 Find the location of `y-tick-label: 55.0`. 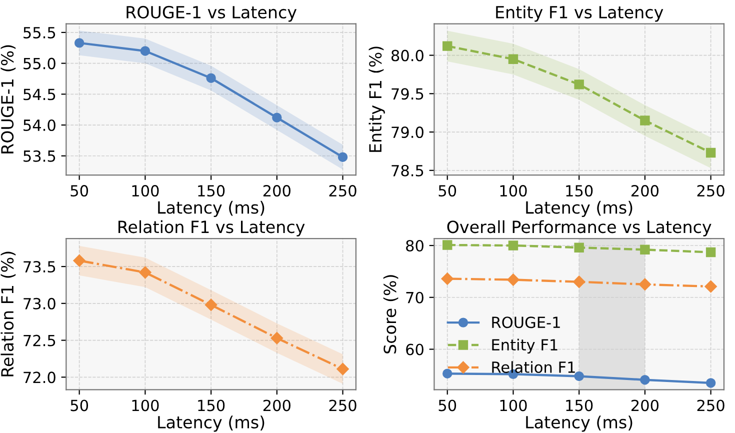

y-tick-label: 55.0 is located at coordinates (40, 64).